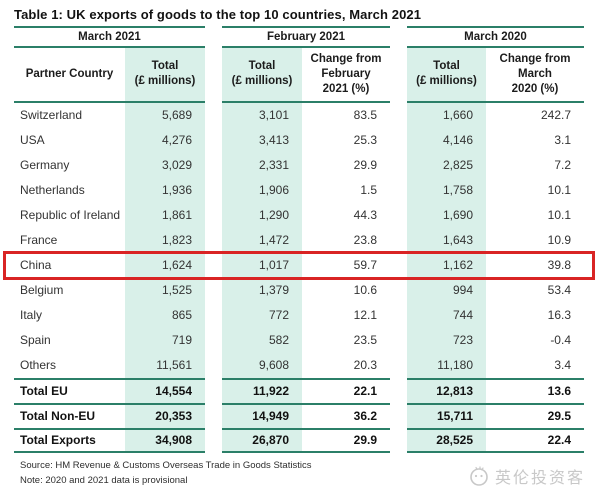  Describe the element at coordinates (32, 140) in the screenshot. I see `partner-country-cell: USA` at that location.